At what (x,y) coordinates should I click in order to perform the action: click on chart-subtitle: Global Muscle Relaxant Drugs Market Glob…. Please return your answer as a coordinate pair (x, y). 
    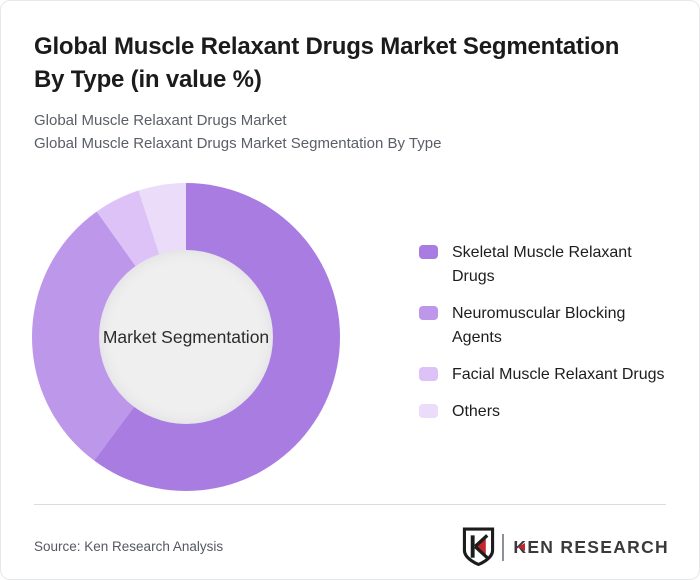
    Looking at the image, I should click on (237, 132).